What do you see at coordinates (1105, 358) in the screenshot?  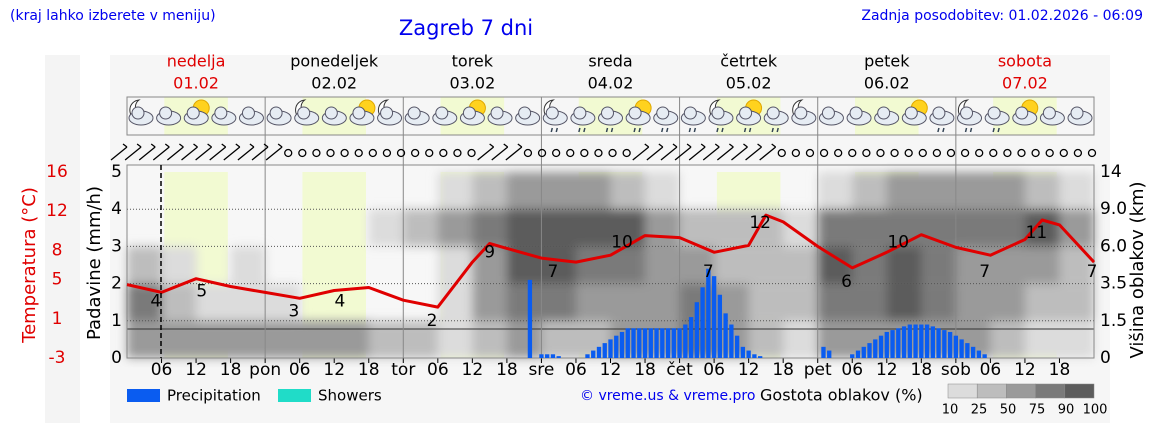 I see `cloud-tick-label: 0` at bounding box center [1105, 358].